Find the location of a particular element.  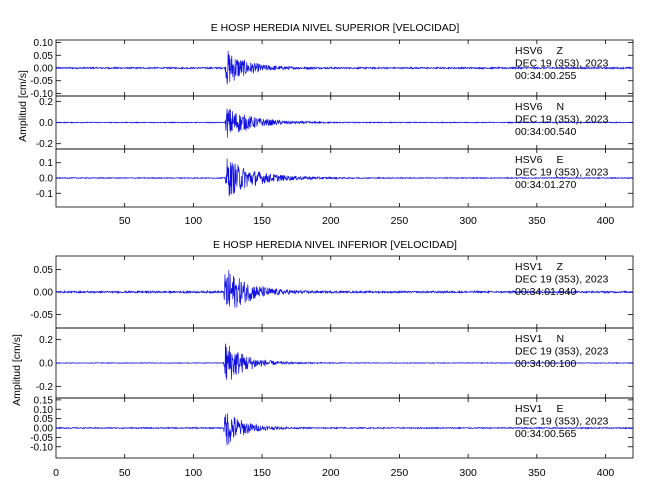

time-label: 00:34:01.940 is located at coordinates (545, 292).